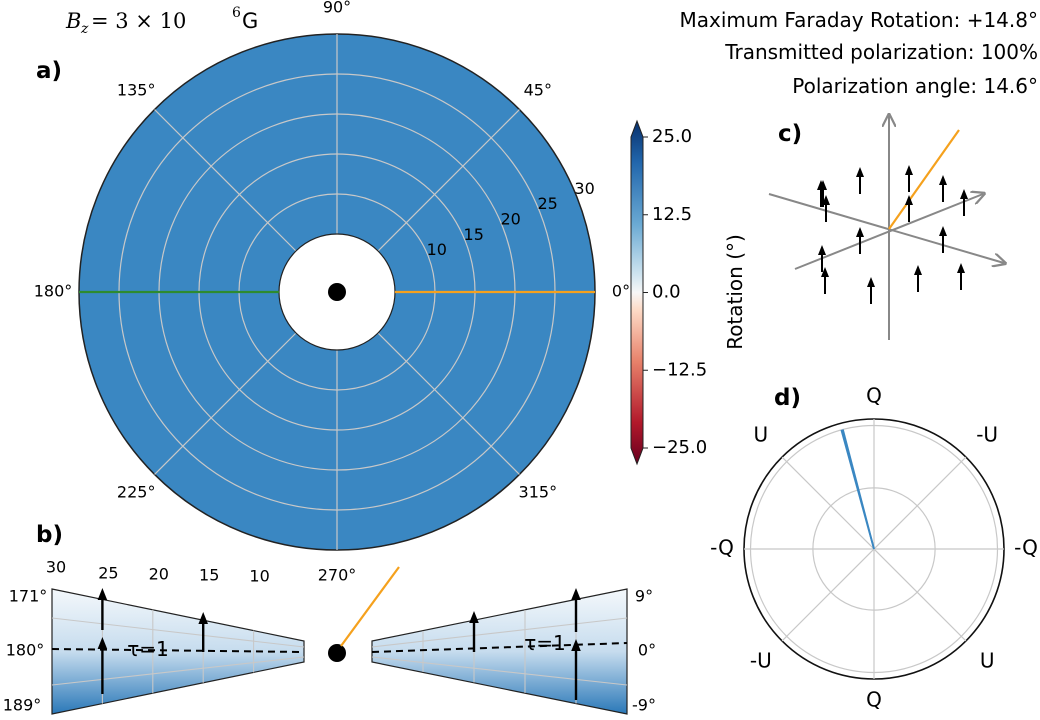 The width and height of the screenshot is (1040, 720). What do you see at coordinates (584, 188) in the screenshot?
I see `radius-tick-label: 30` at bounding box center [584, 188].